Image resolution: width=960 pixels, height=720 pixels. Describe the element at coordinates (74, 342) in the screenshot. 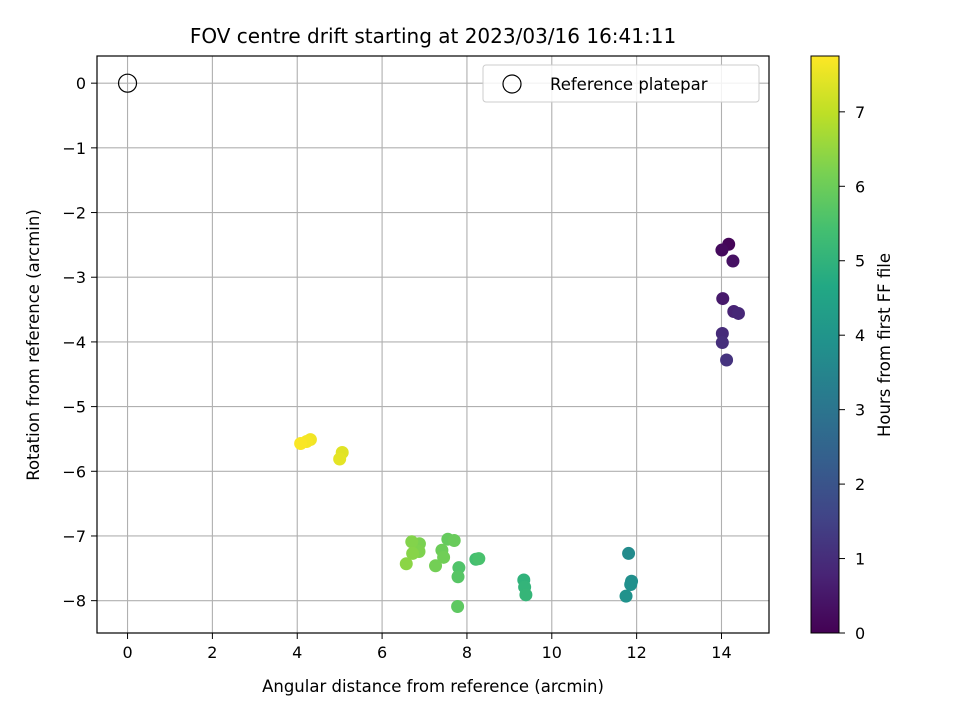

I see `y-tick-label: −4` at that location.